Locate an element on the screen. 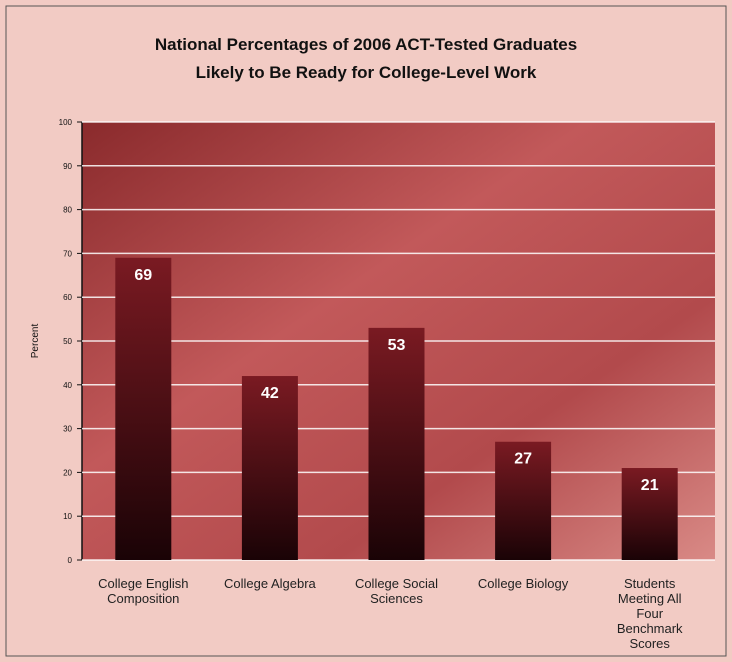 The width and height of the screenshot is (732, 662). y-tick-label: 100 is located at coordinates (66, 122).